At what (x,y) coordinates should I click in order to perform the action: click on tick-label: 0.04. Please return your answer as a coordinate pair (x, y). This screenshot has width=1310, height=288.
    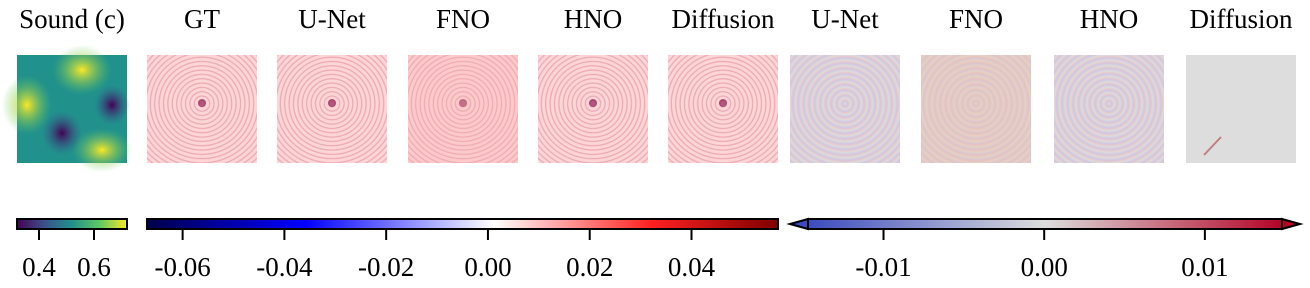
    Looking at the image, I should click on (692, 267).